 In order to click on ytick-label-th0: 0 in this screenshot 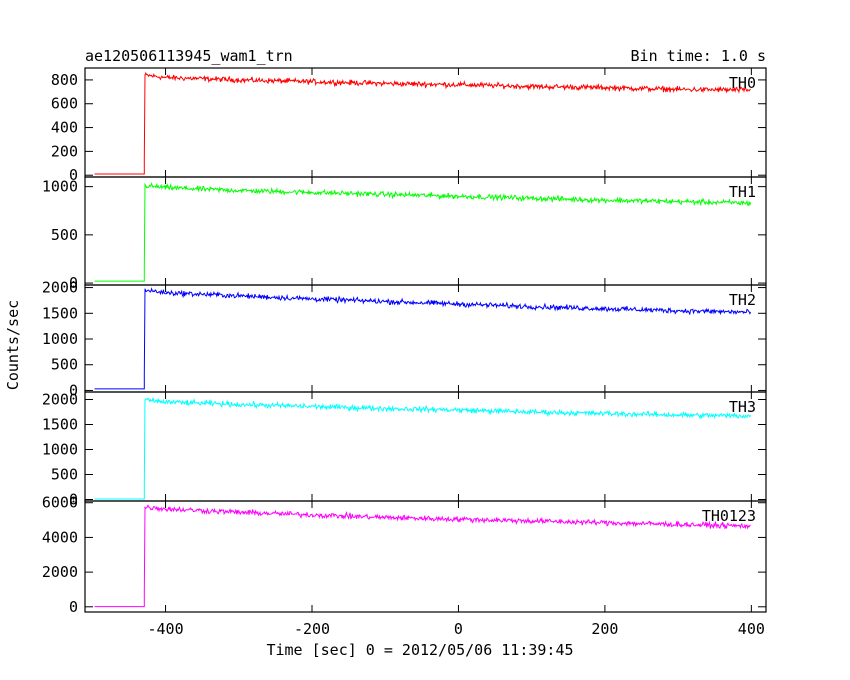, I will do `click(73, 175)`.